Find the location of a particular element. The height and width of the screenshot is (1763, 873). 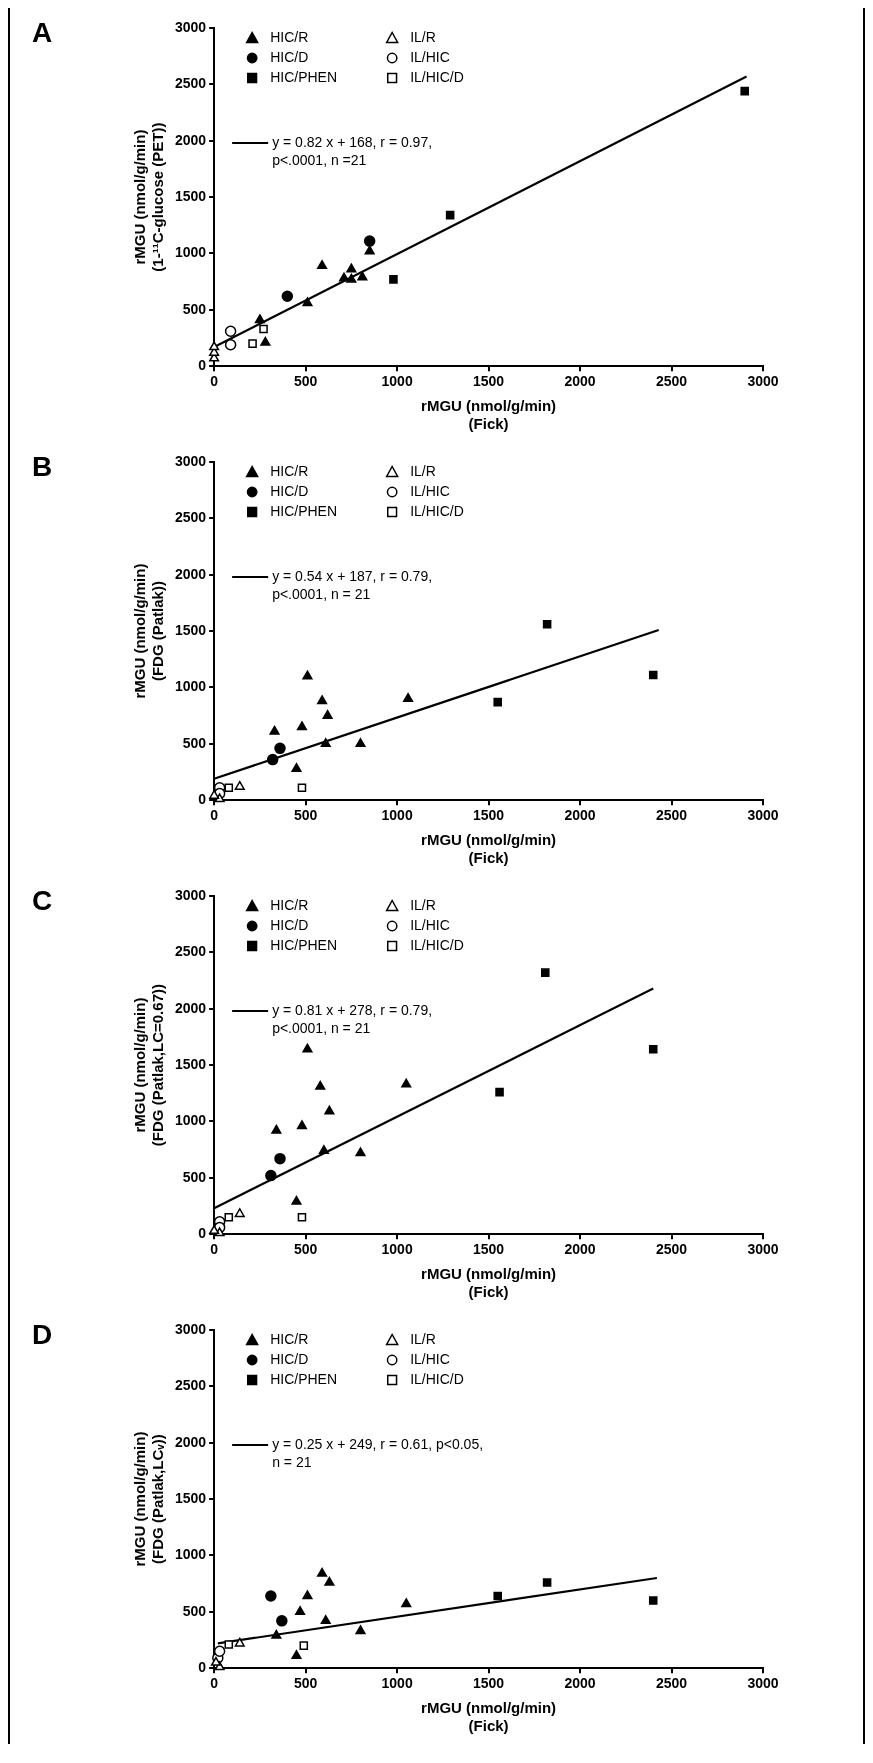

chart-title: B is located at coordinates (42, 466).